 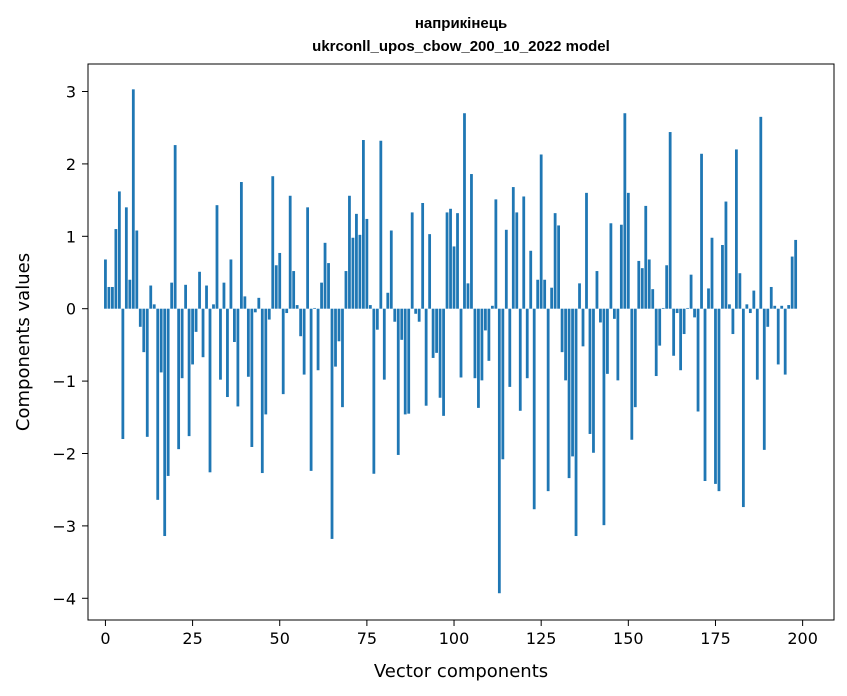 What do you see at coordinates (64, 453) in the screenshot?
I see `y-tick-label: −2` at bounding box center [64, 453].